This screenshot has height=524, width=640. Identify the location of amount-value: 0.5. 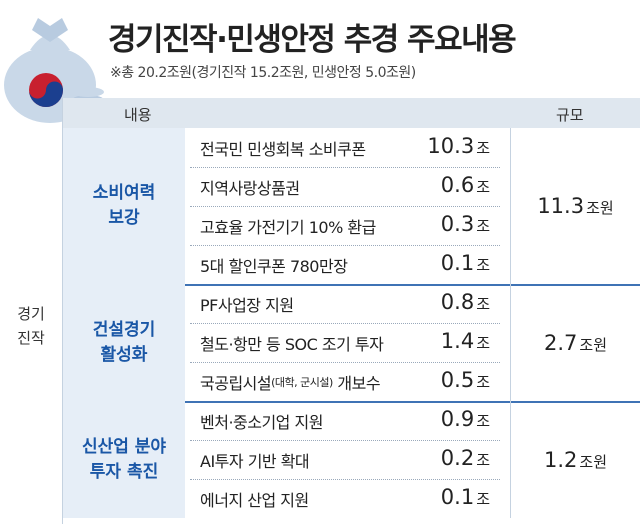
(457, 380).